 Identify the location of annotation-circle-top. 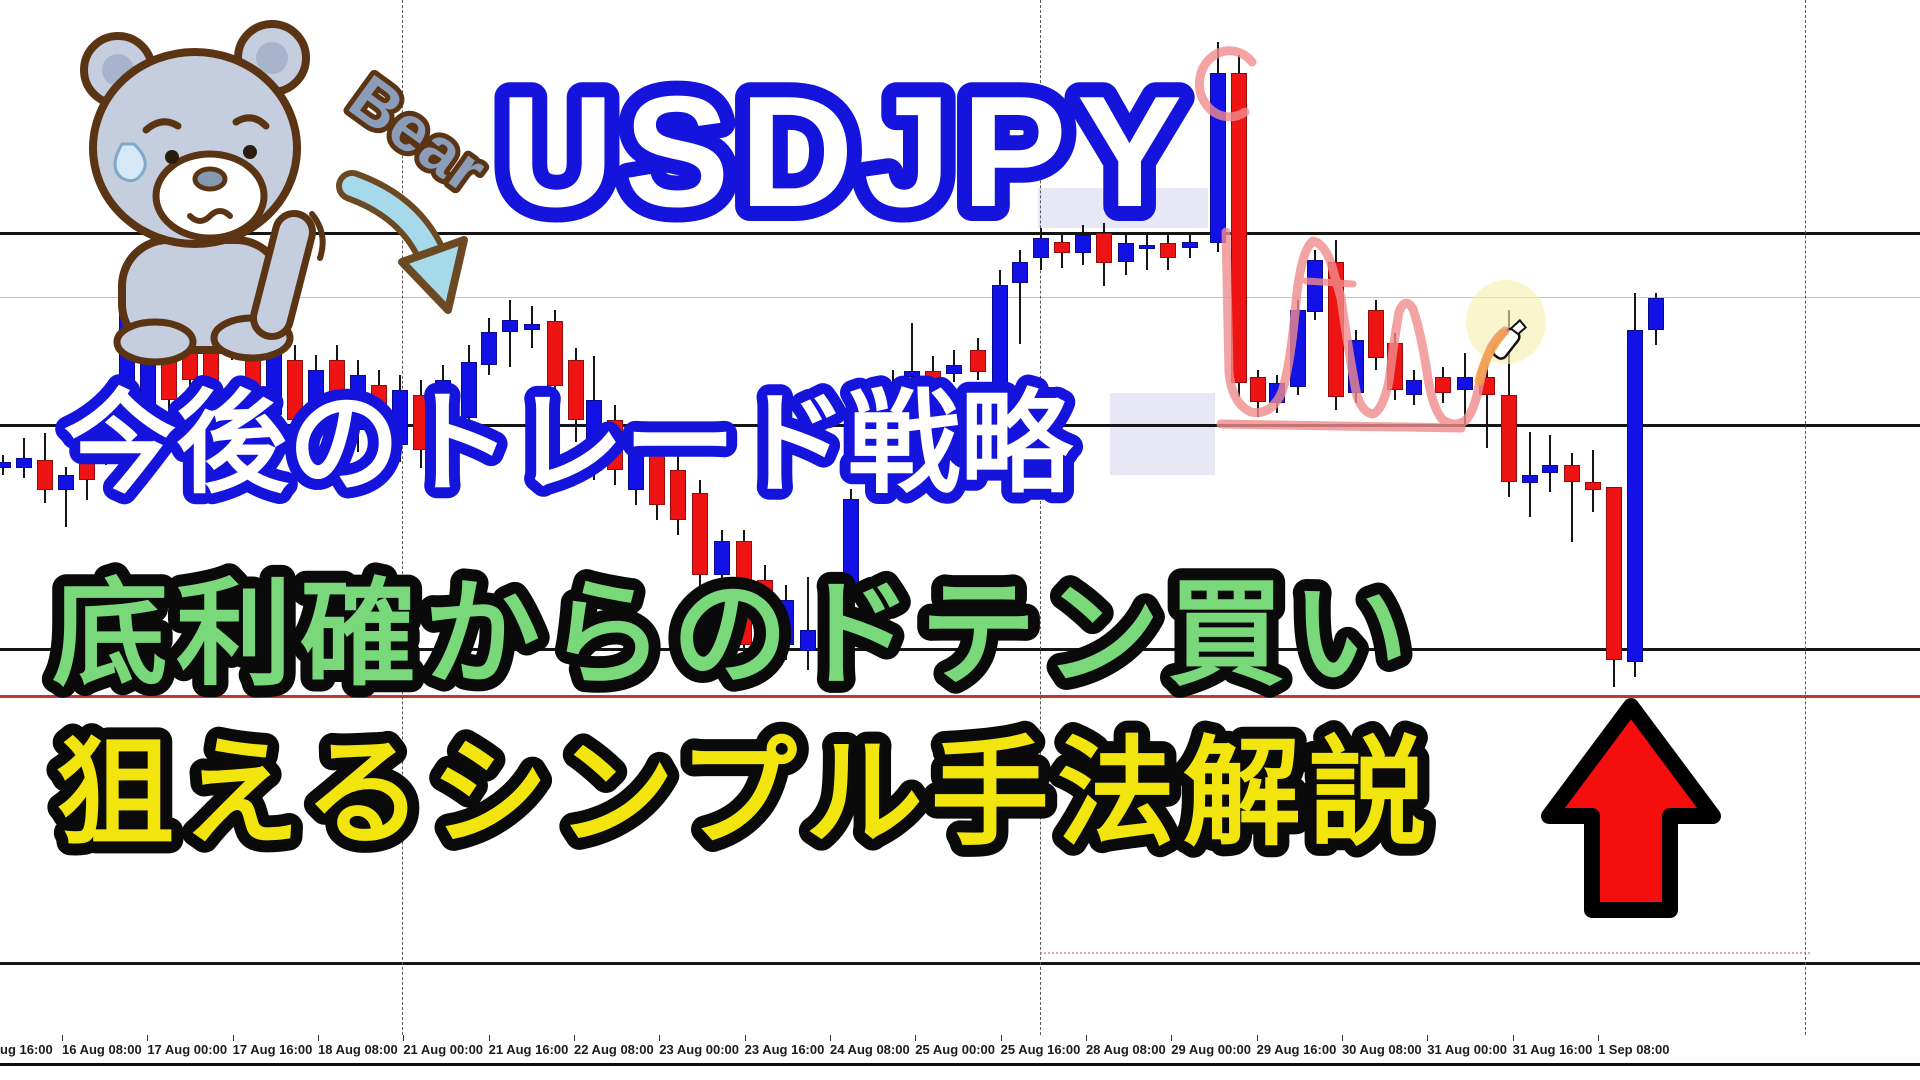
(1225, 84).